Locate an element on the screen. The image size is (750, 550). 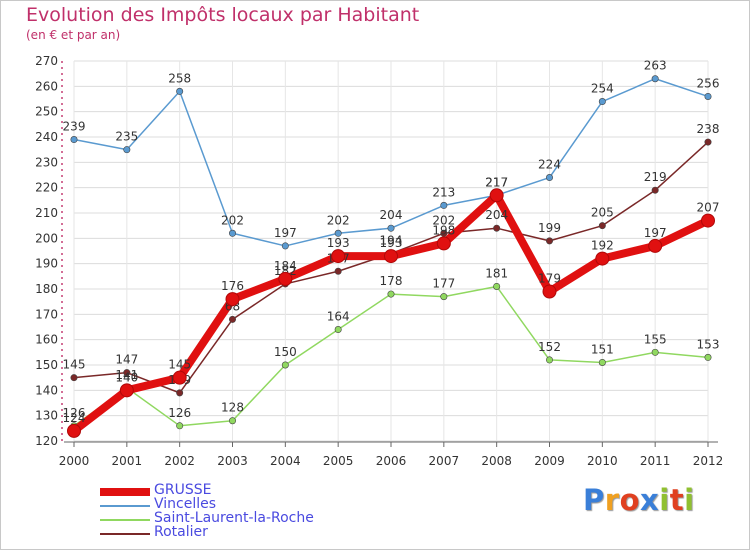
data-label-rotalier: 199 is located at coordinates (549, 228).